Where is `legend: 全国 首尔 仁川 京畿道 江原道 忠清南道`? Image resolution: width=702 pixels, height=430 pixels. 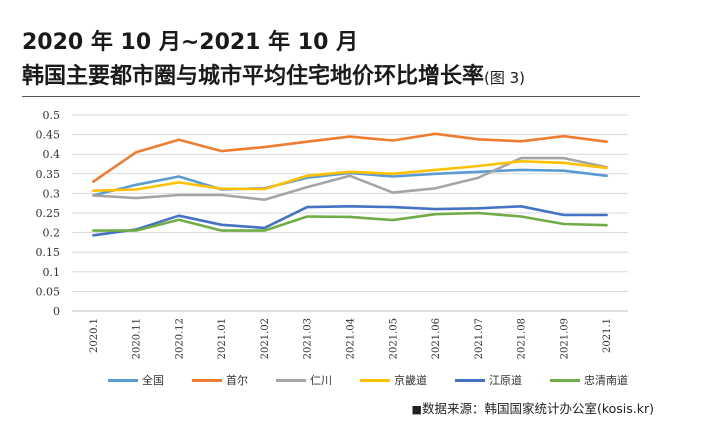 legend: 全国 首尔 仁川 京畿道 江原道 忠清南道 is located at coordinates (368, 380).